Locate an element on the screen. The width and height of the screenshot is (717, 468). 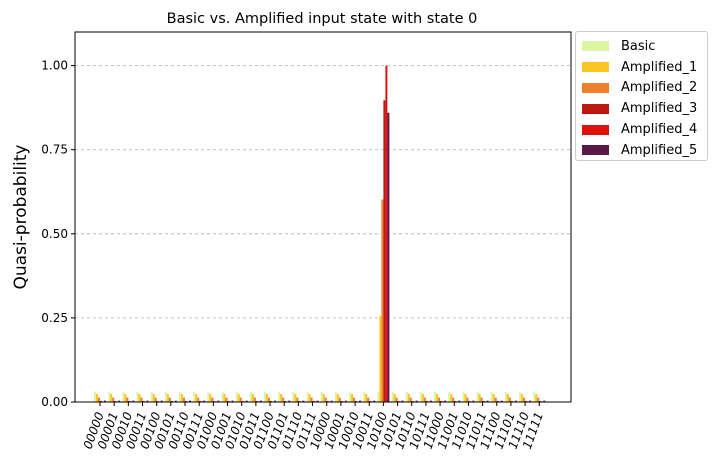
legend-item: Amplified_3 is located at coordinates (644, 108).